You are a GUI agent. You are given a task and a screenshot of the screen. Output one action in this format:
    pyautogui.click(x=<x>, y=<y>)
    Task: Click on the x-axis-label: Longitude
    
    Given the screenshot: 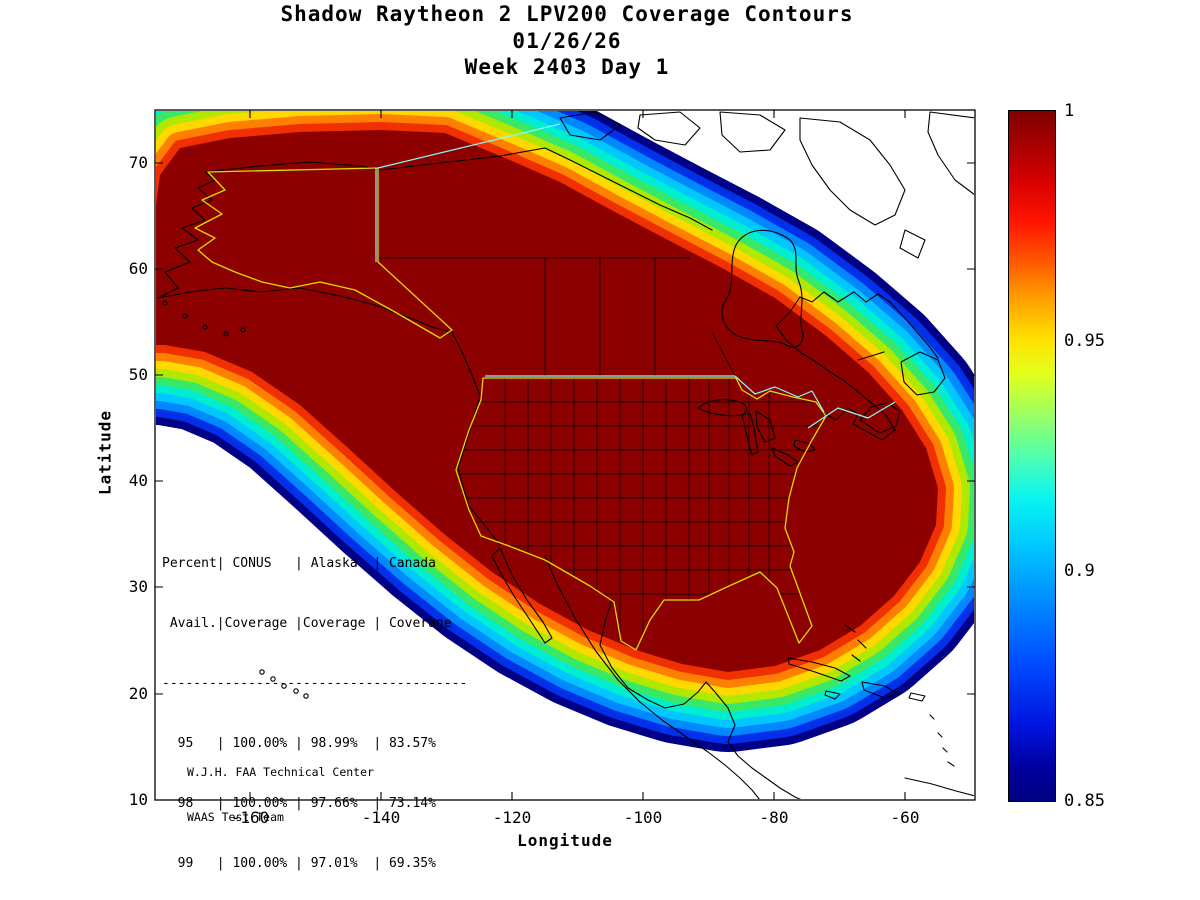 What is the action you would take?
    pyautogui.click(x=565, y=840)
    